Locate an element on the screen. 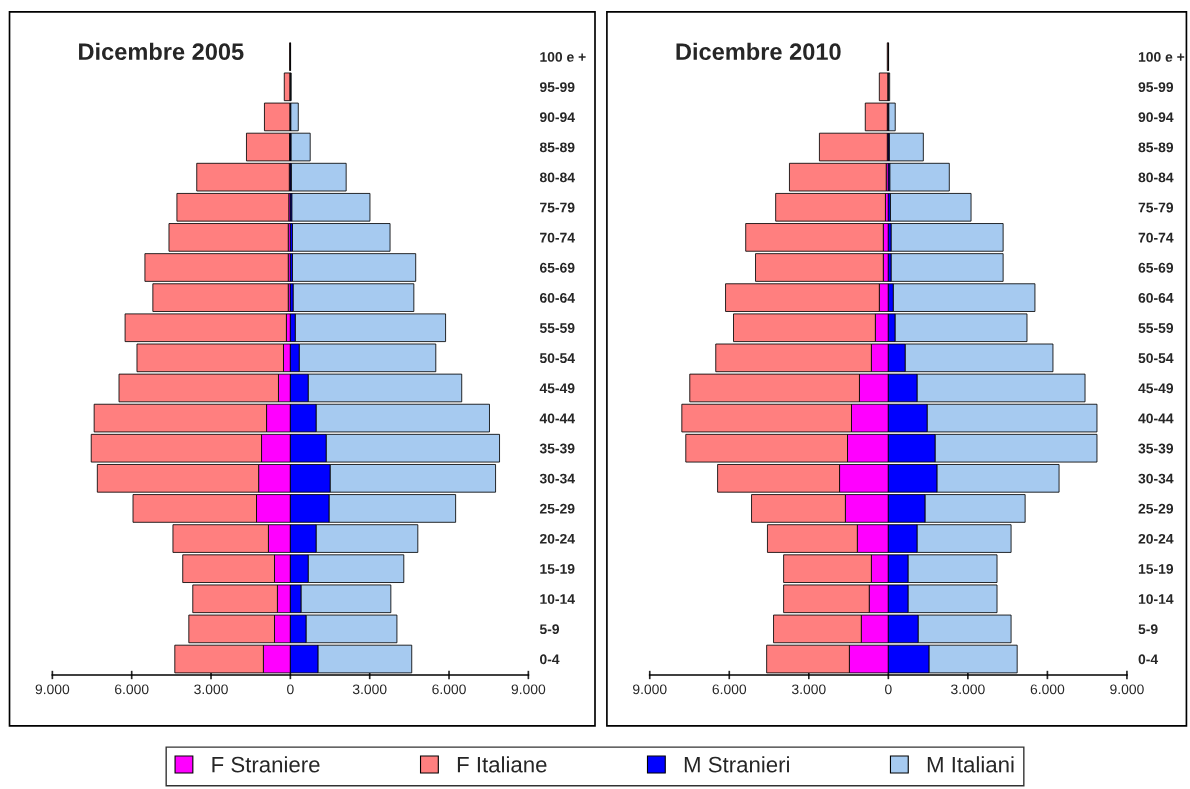 This screenshot has height=789, width=1190. legend-label: M Italiani is located at coordinates (970, 764).